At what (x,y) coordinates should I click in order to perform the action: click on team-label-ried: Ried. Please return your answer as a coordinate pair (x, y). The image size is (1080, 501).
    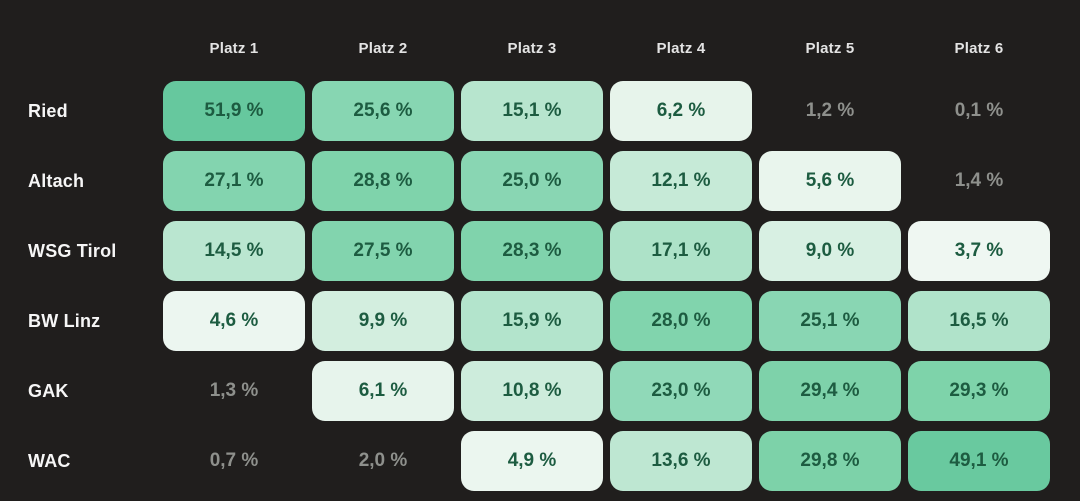
    Looking at the image, I should click on (48, 110).